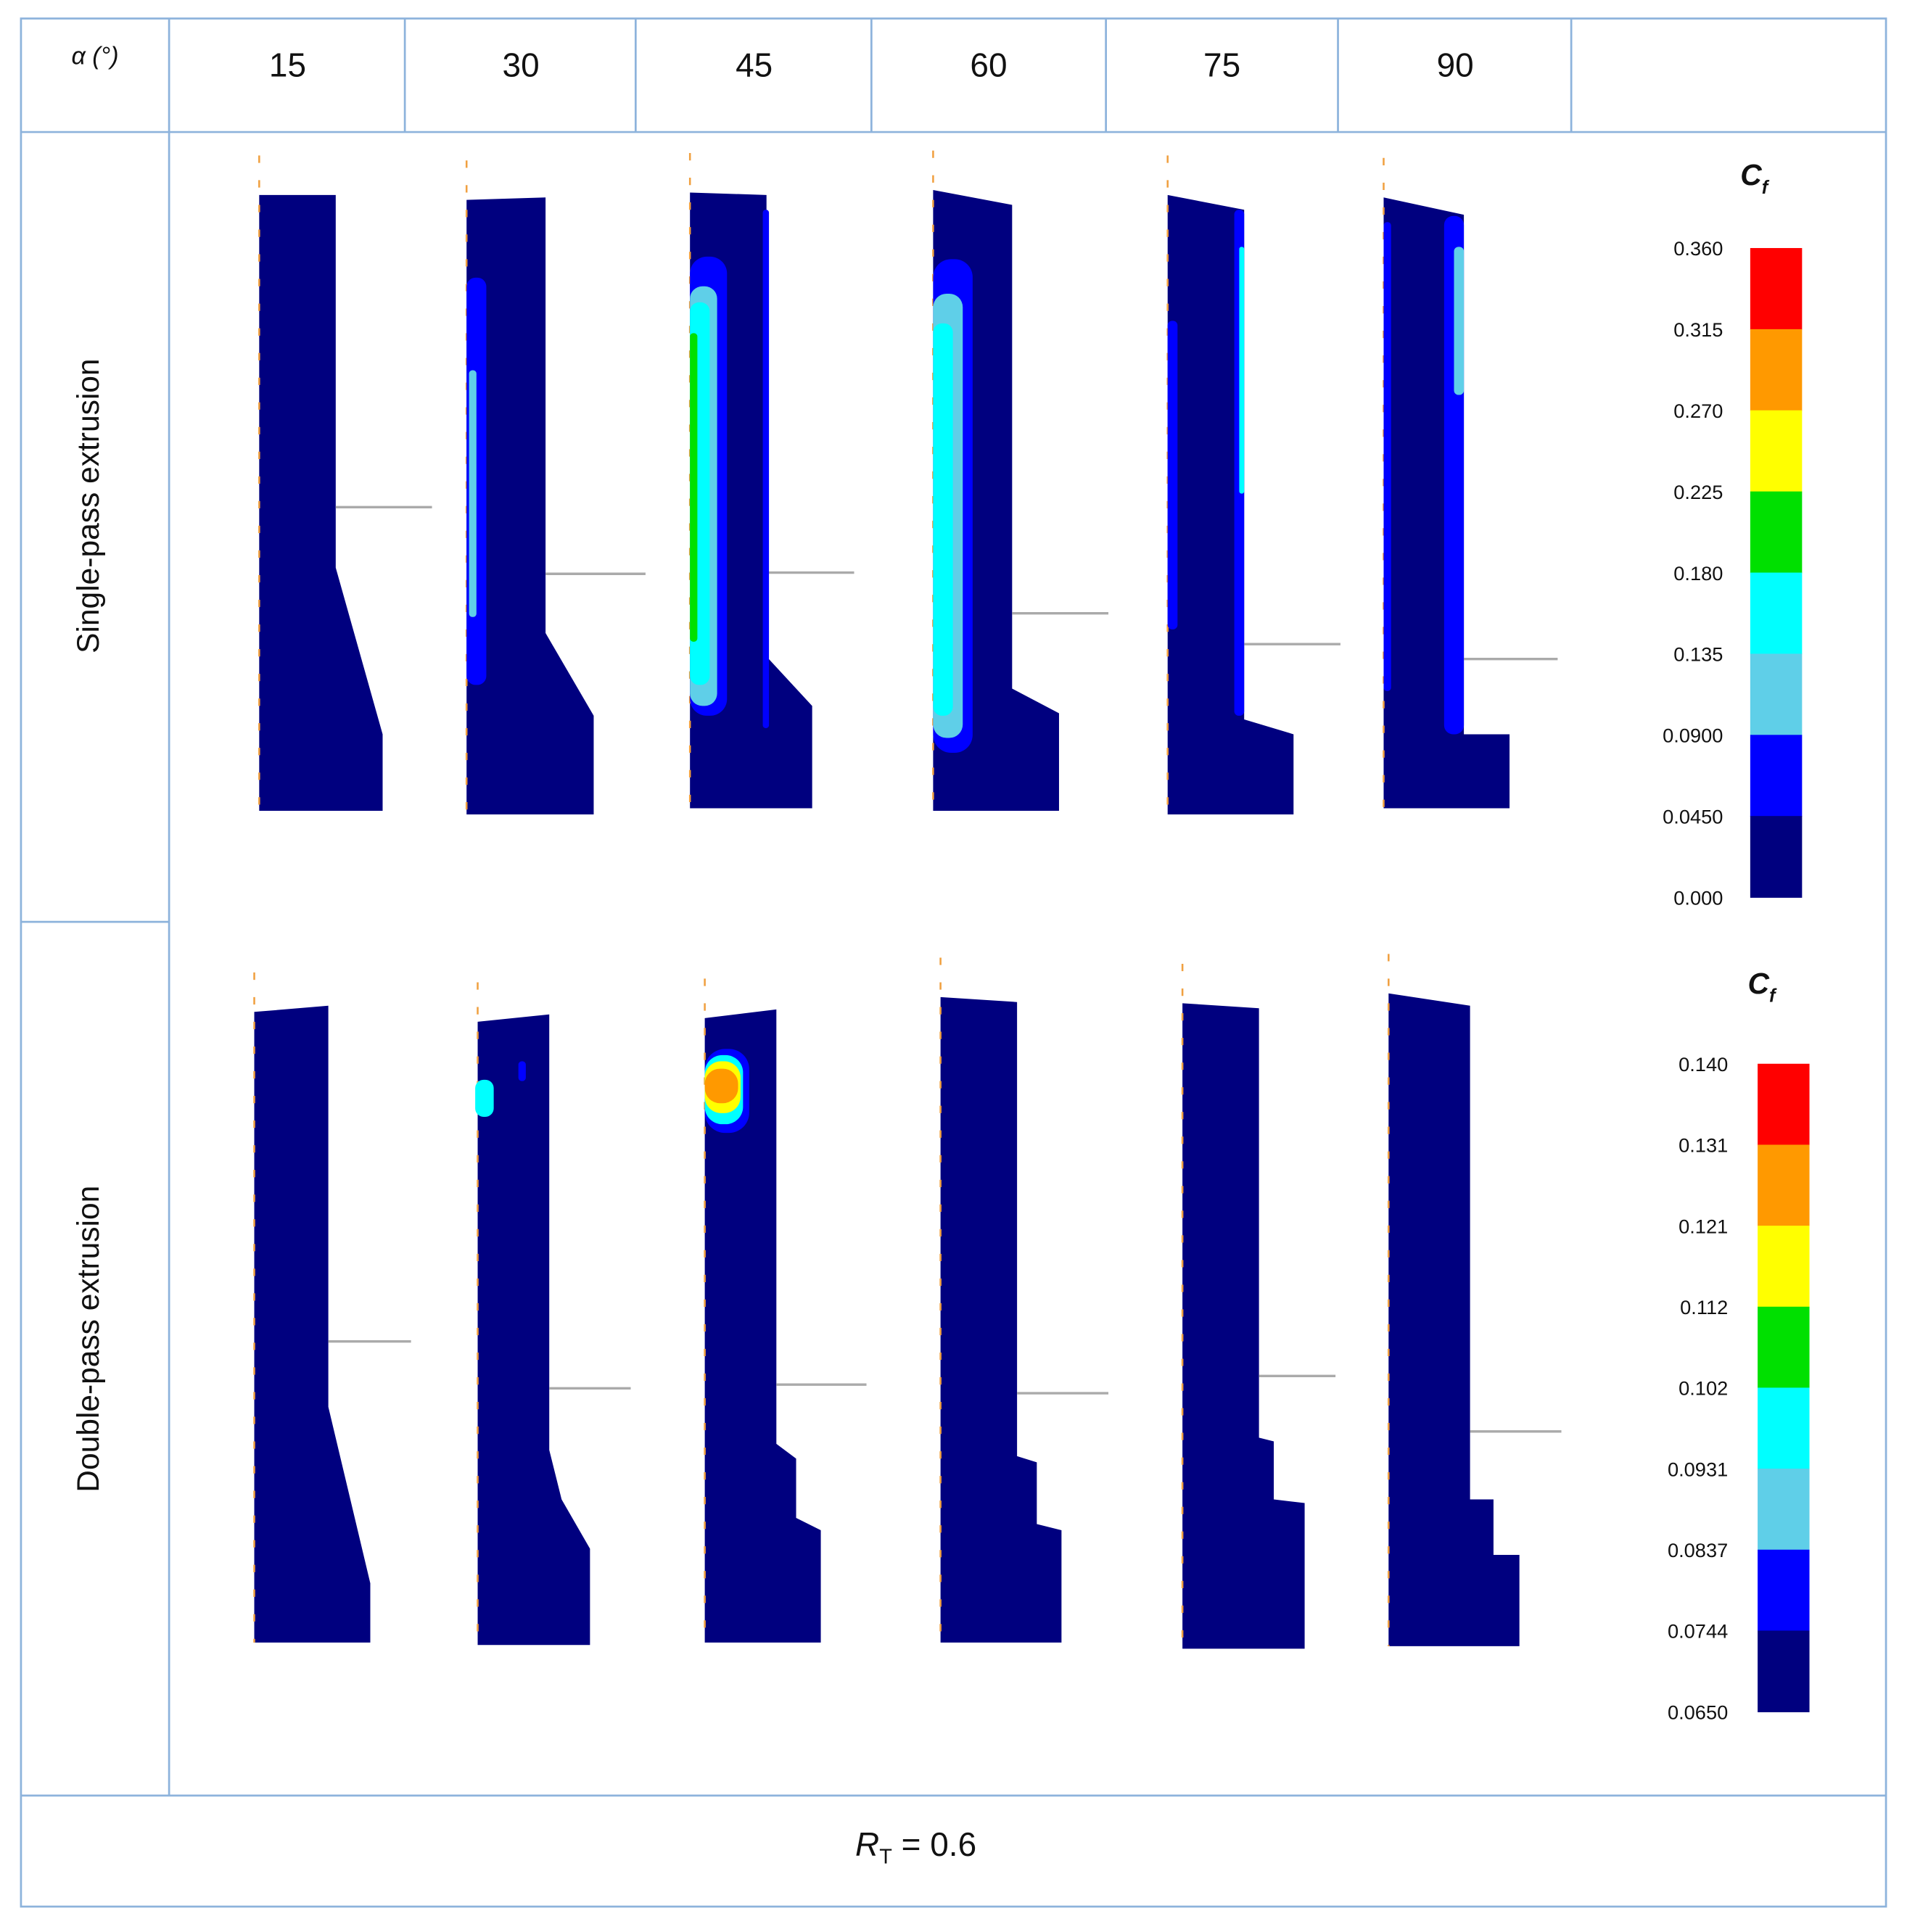  What do you see at coordinates (1698, 1712) in the screenshot?
I see `colorbar-label: 0.0650` at bounding box center [1698, 1712].